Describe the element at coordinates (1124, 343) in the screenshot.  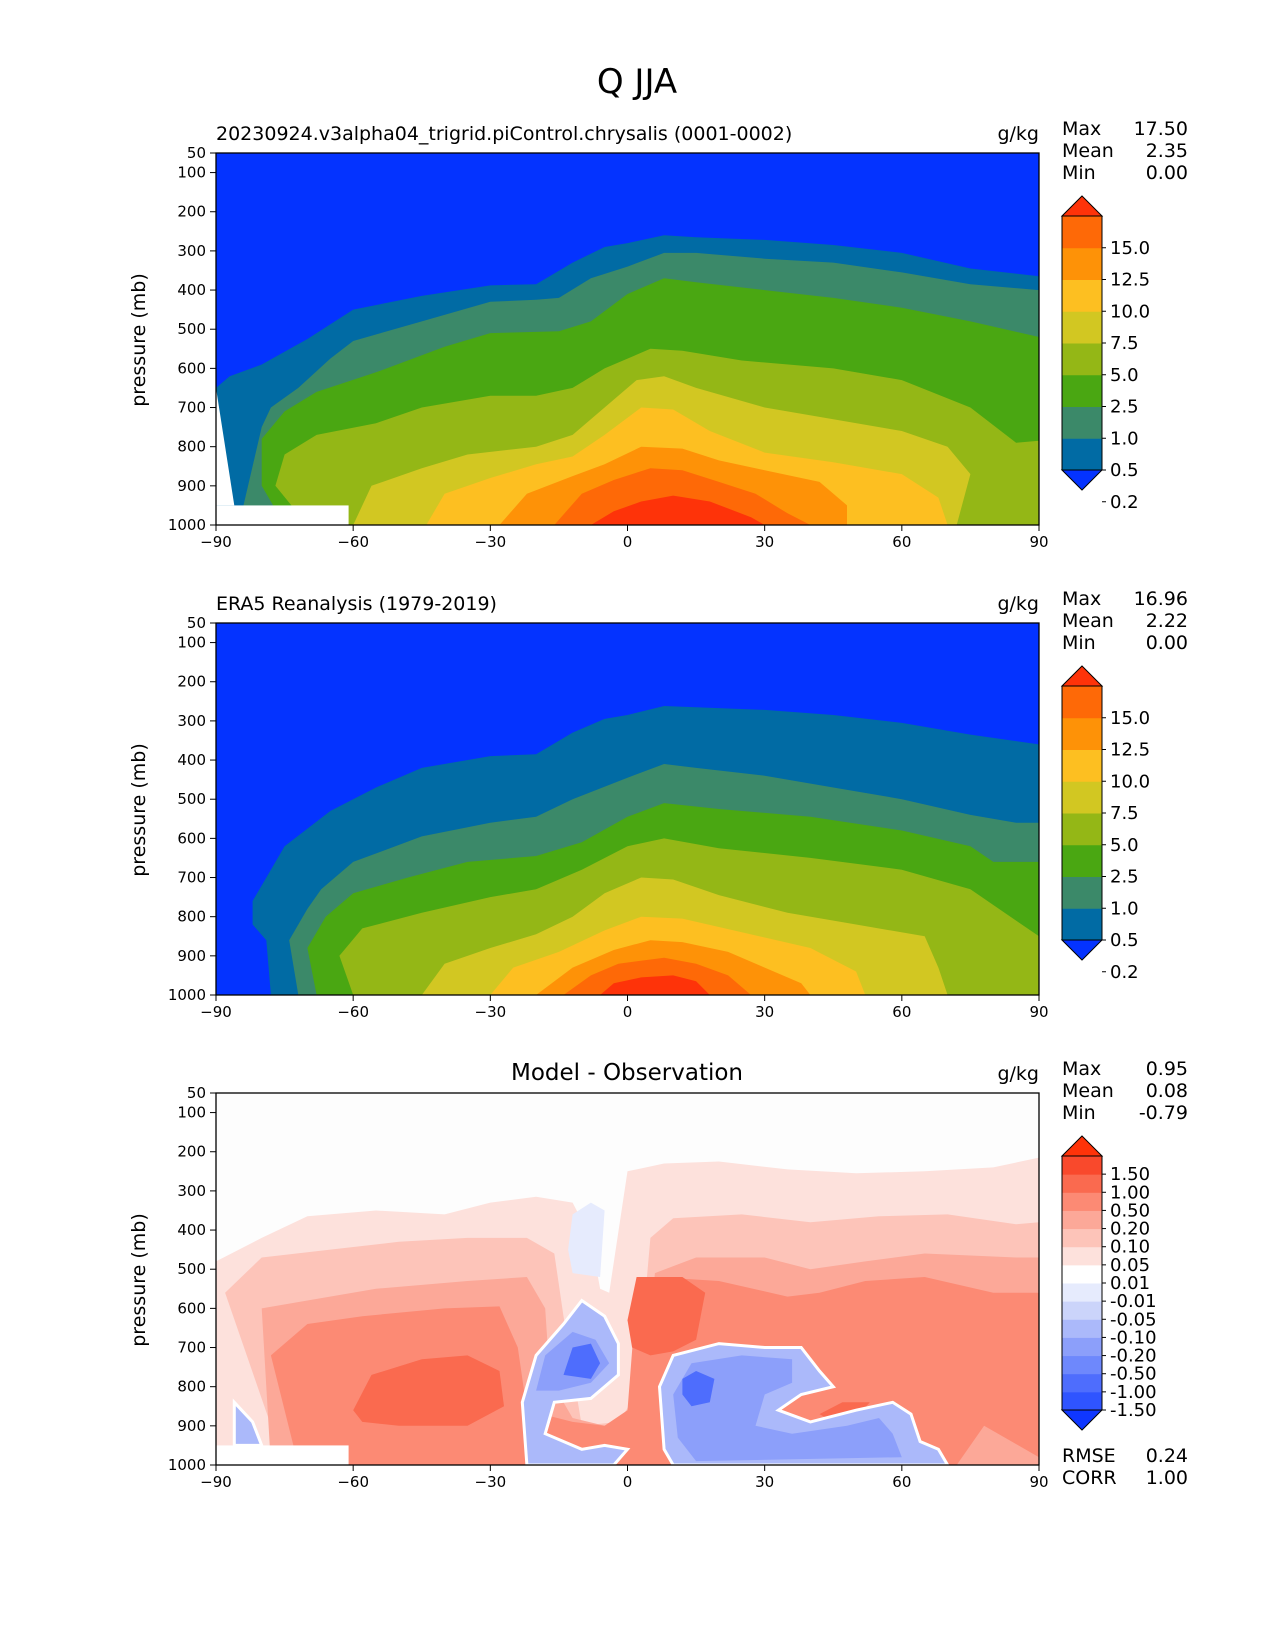
I see `colorbar-tick-label: 7.5` at that location.